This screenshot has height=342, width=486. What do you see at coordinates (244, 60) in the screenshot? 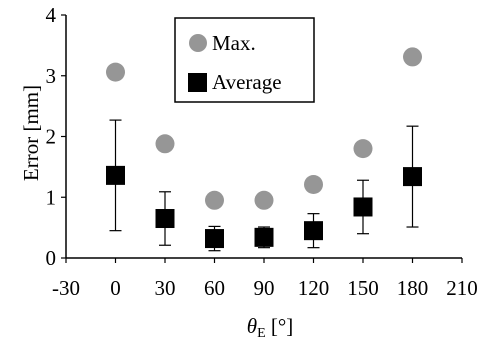
I see `legend: Max. Average` at bounding box center [244, 60].